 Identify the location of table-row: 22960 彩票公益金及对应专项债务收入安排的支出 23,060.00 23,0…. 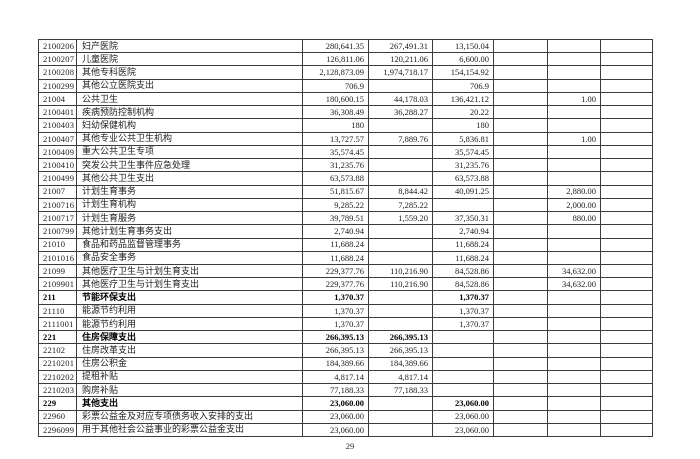
(346, 417).